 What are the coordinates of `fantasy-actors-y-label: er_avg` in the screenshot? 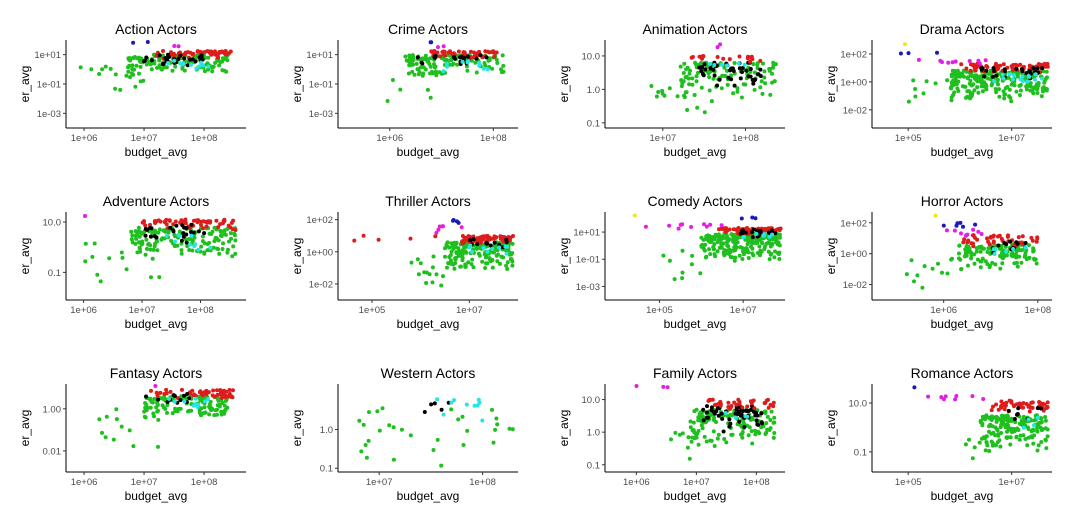 It's located at (25, 428).